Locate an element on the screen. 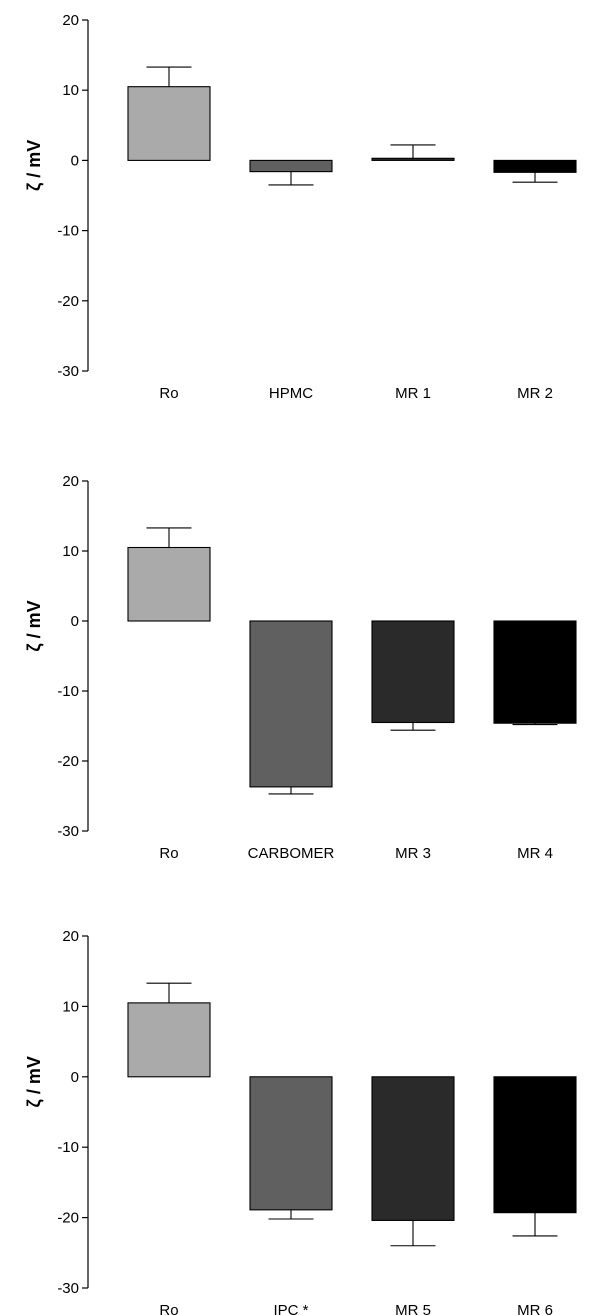 Image resolution: width=607 pixels, height=1315 pixels. x-category-label: MR 1 is located at coordinates (413, 393).